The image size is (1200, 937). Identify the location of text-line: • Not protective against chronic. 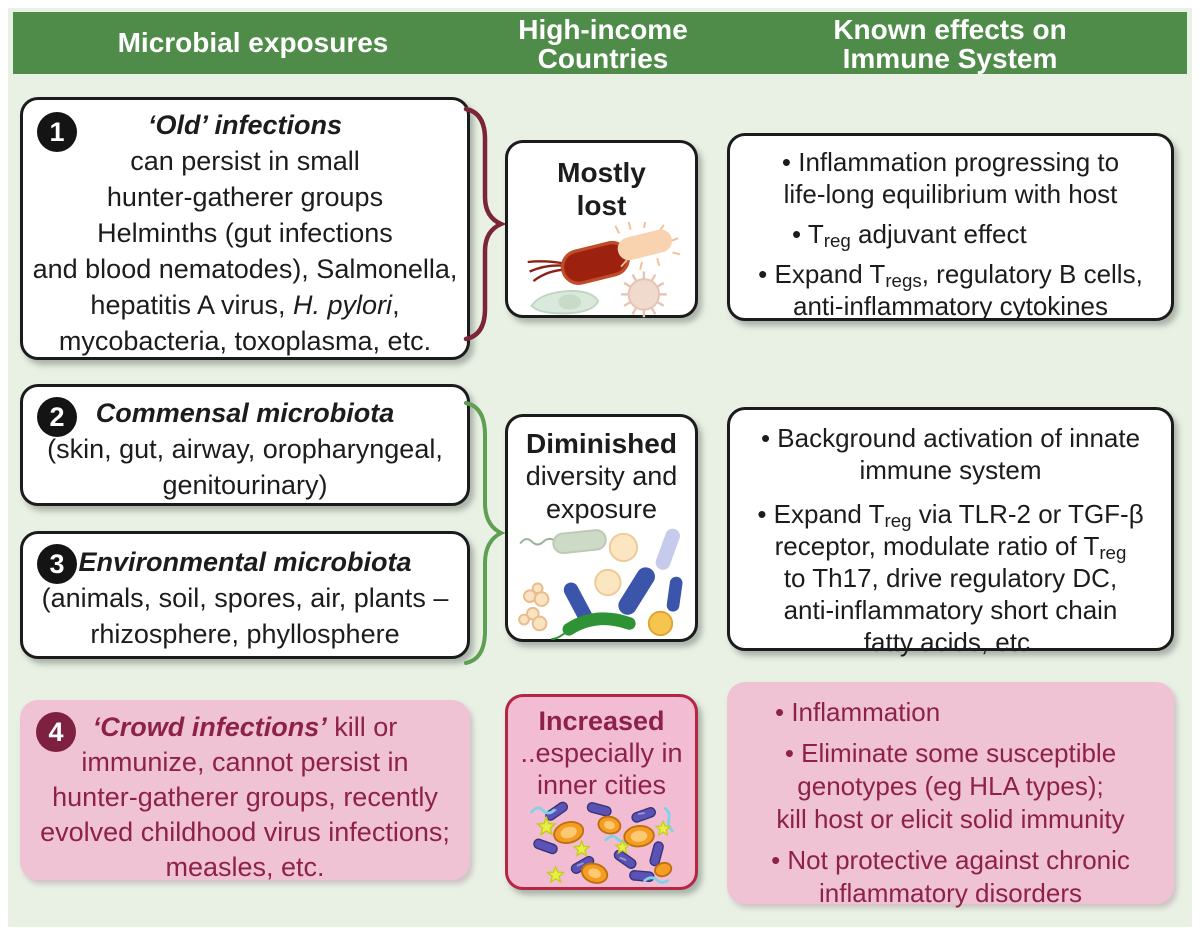
(950, 860).